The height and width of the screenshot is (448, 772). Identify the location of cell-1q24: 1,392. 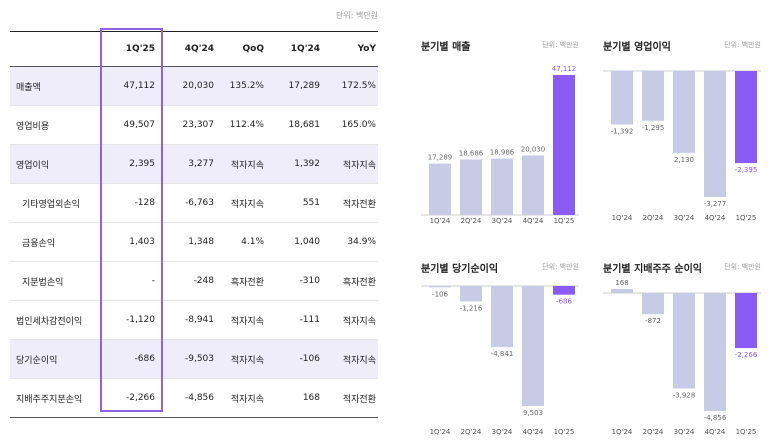
(296, 164).